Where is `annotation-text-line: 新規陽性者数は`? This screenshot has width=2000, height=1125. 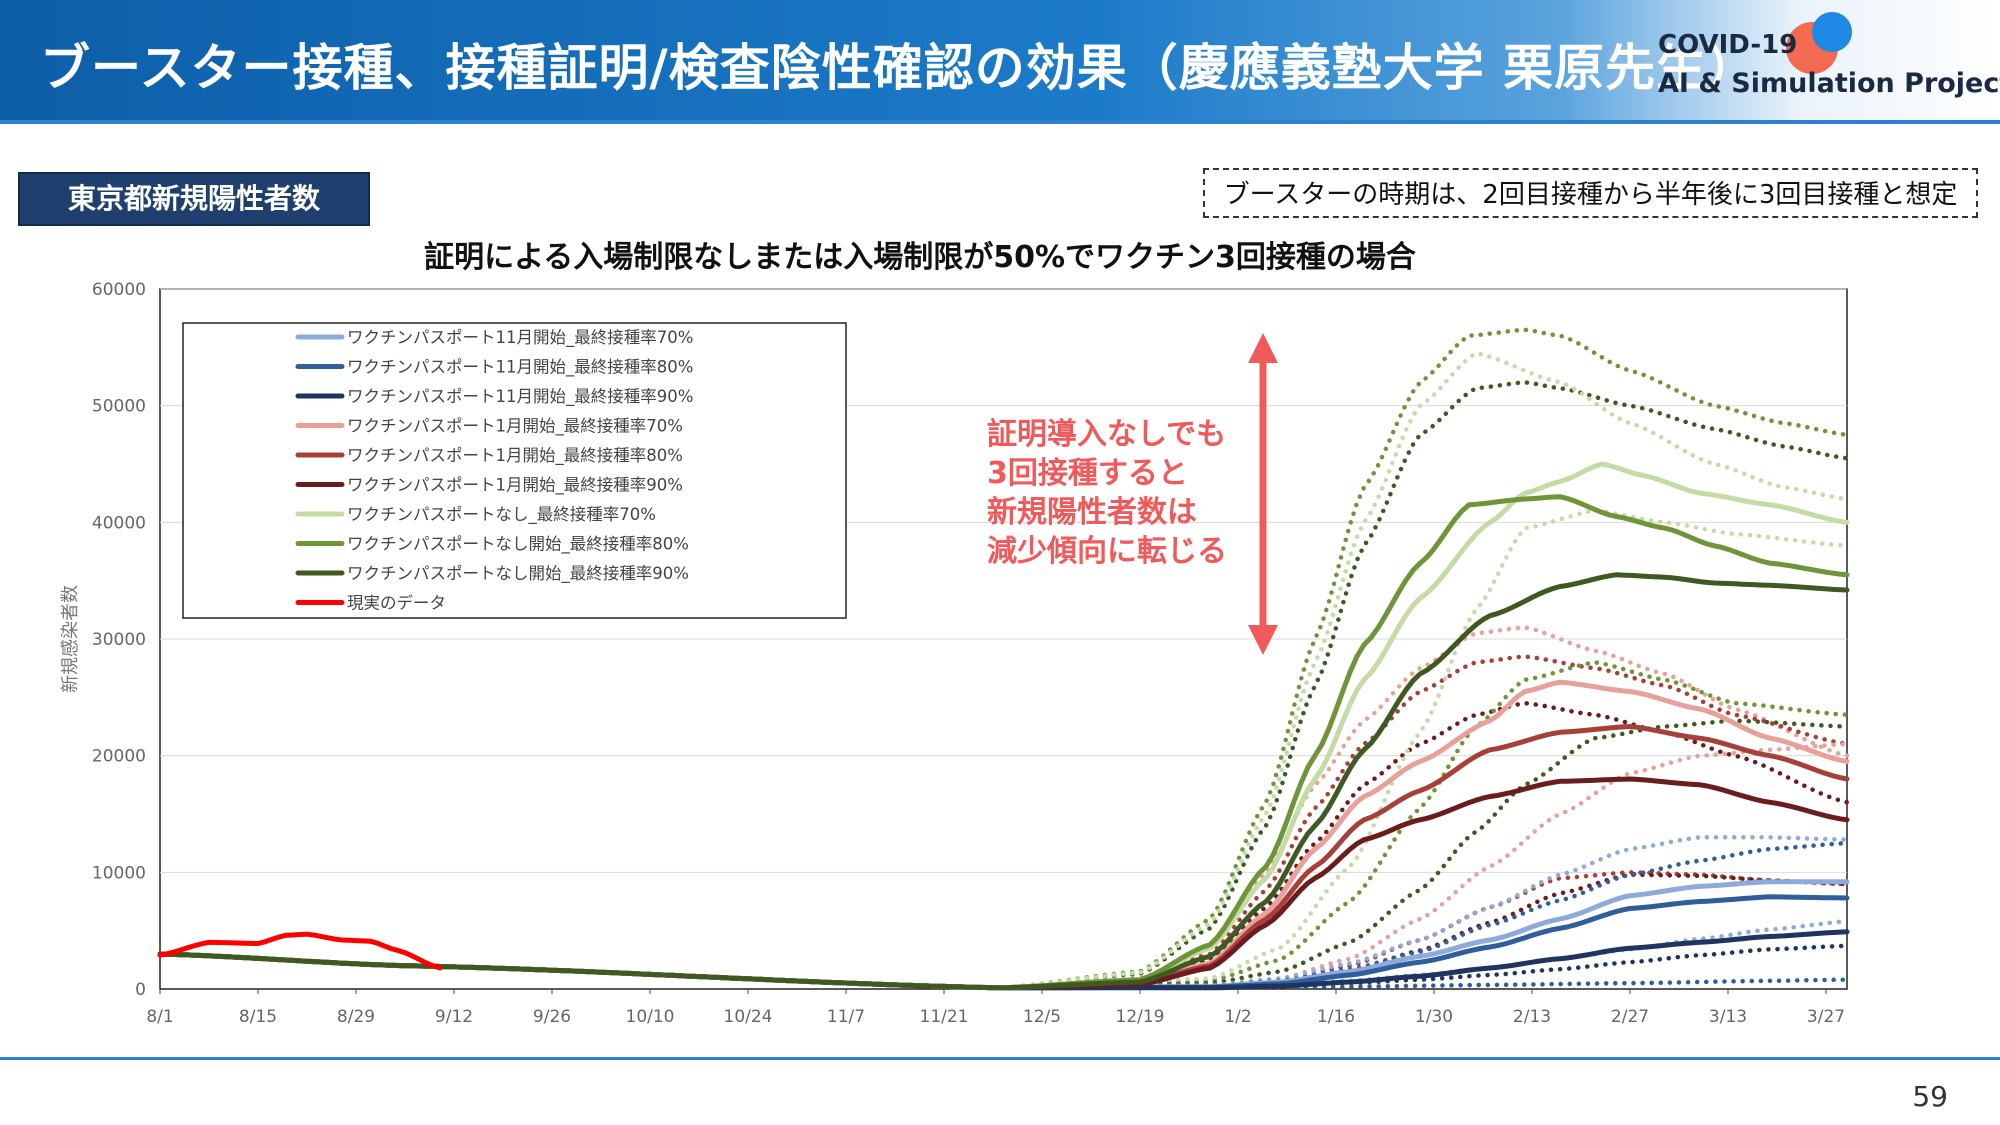
annotation-text-line: 新規陽性者数は is located at coordinates (1092, 512).